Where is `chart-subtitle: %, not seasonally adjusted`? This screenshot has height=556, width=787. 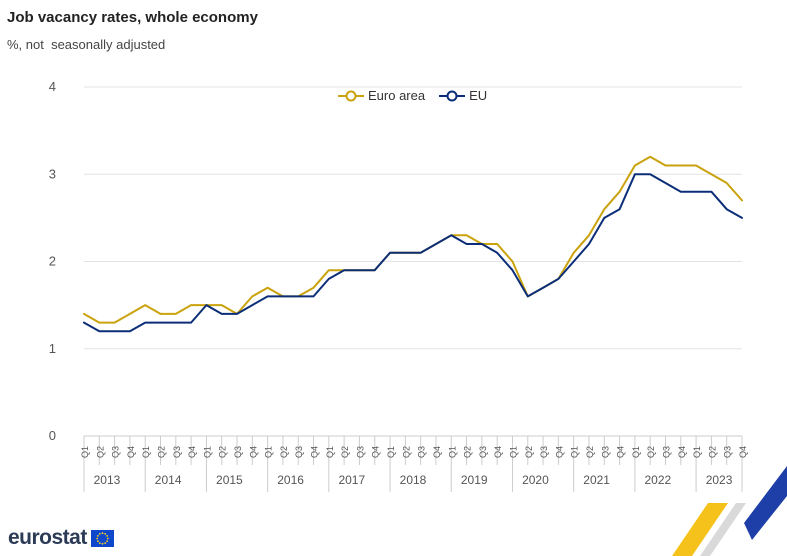 chart-subtitle: %, not seasonally adjusted is located at coordinates (86, 44).